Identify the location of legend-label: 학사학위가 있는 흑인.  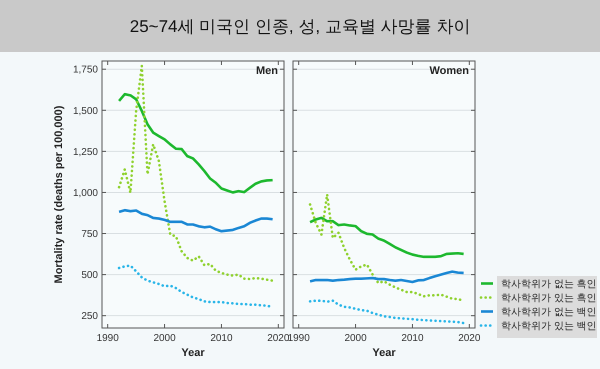
(549, 298).